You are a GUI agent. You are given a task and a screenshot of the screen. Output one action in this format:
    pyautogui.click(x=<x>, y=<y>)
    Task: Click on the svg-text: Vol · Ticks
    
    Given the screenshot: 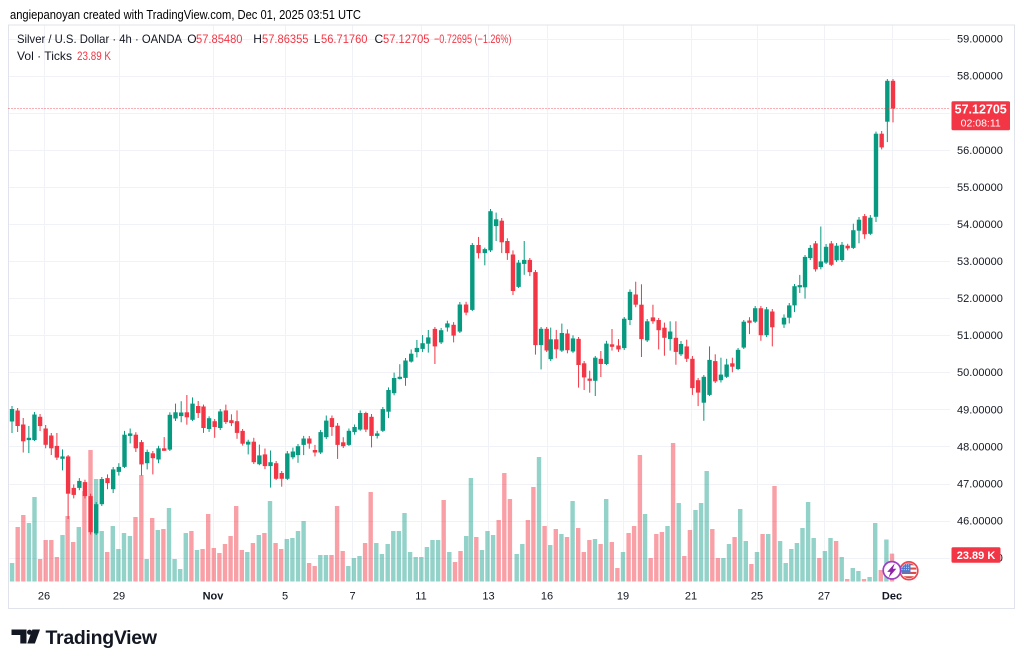 What is the action you would take?
    pyautogui.click(x=44, y=56)
    